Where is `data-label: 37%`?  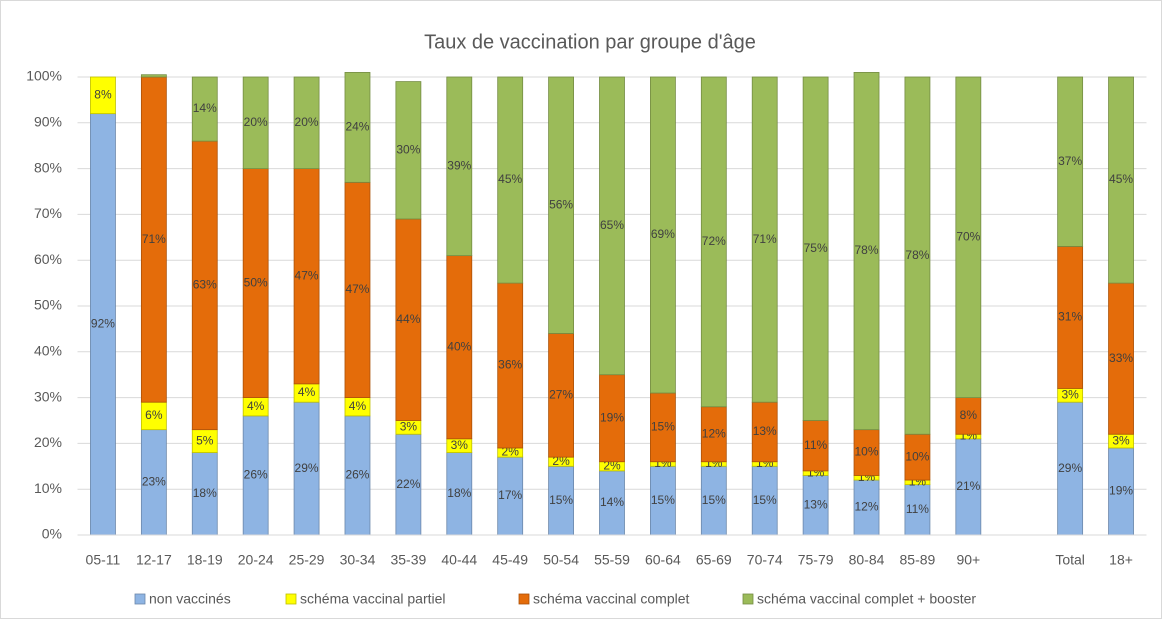
data-label: 37% is located at coordinates (1070, 161).